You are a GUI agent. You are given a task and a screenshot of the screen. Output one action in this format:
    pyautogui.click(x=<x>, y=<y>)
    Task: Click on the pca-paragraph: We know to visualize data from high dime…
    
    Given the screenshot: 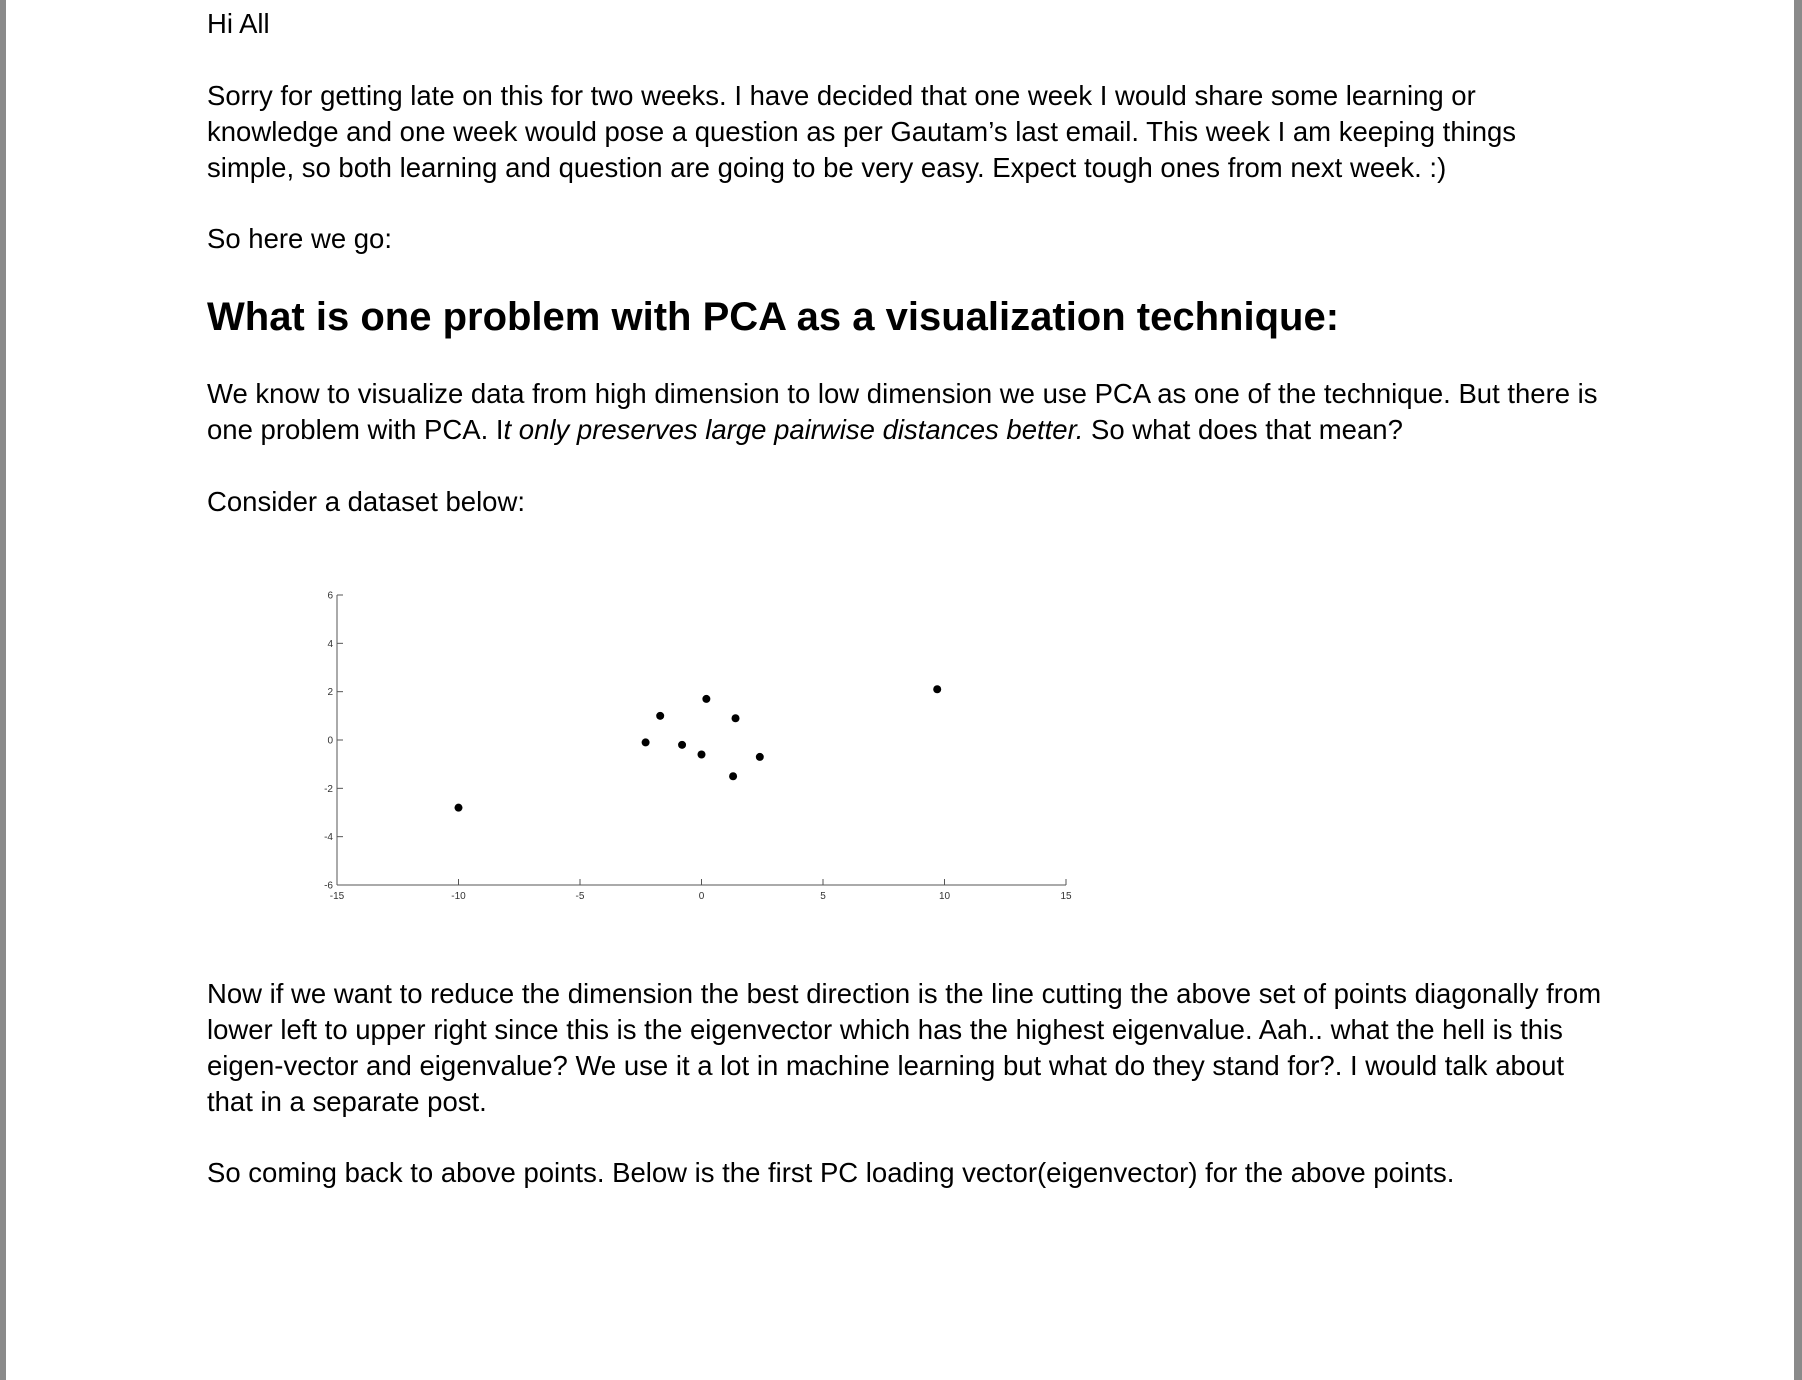 What is the action you would take?
    pyautogui.click(x=907, y=412)
    